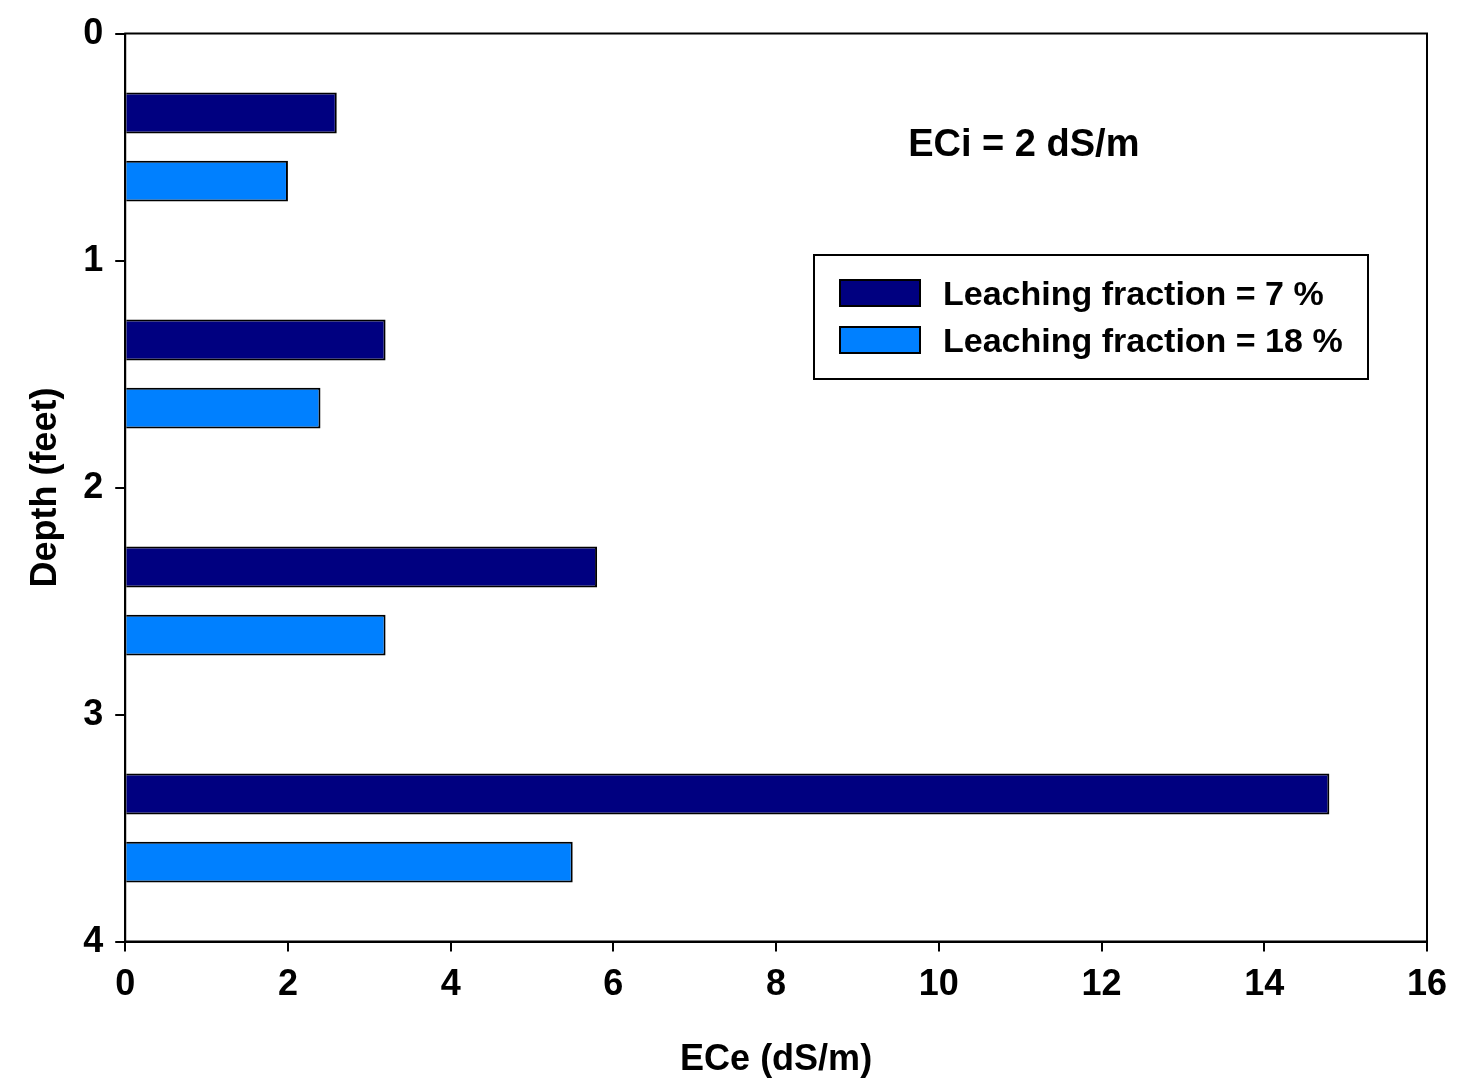  Describe the element at coordinates (1101, 983) in the screenshot. I see `x-tick-label: 12` at that location.